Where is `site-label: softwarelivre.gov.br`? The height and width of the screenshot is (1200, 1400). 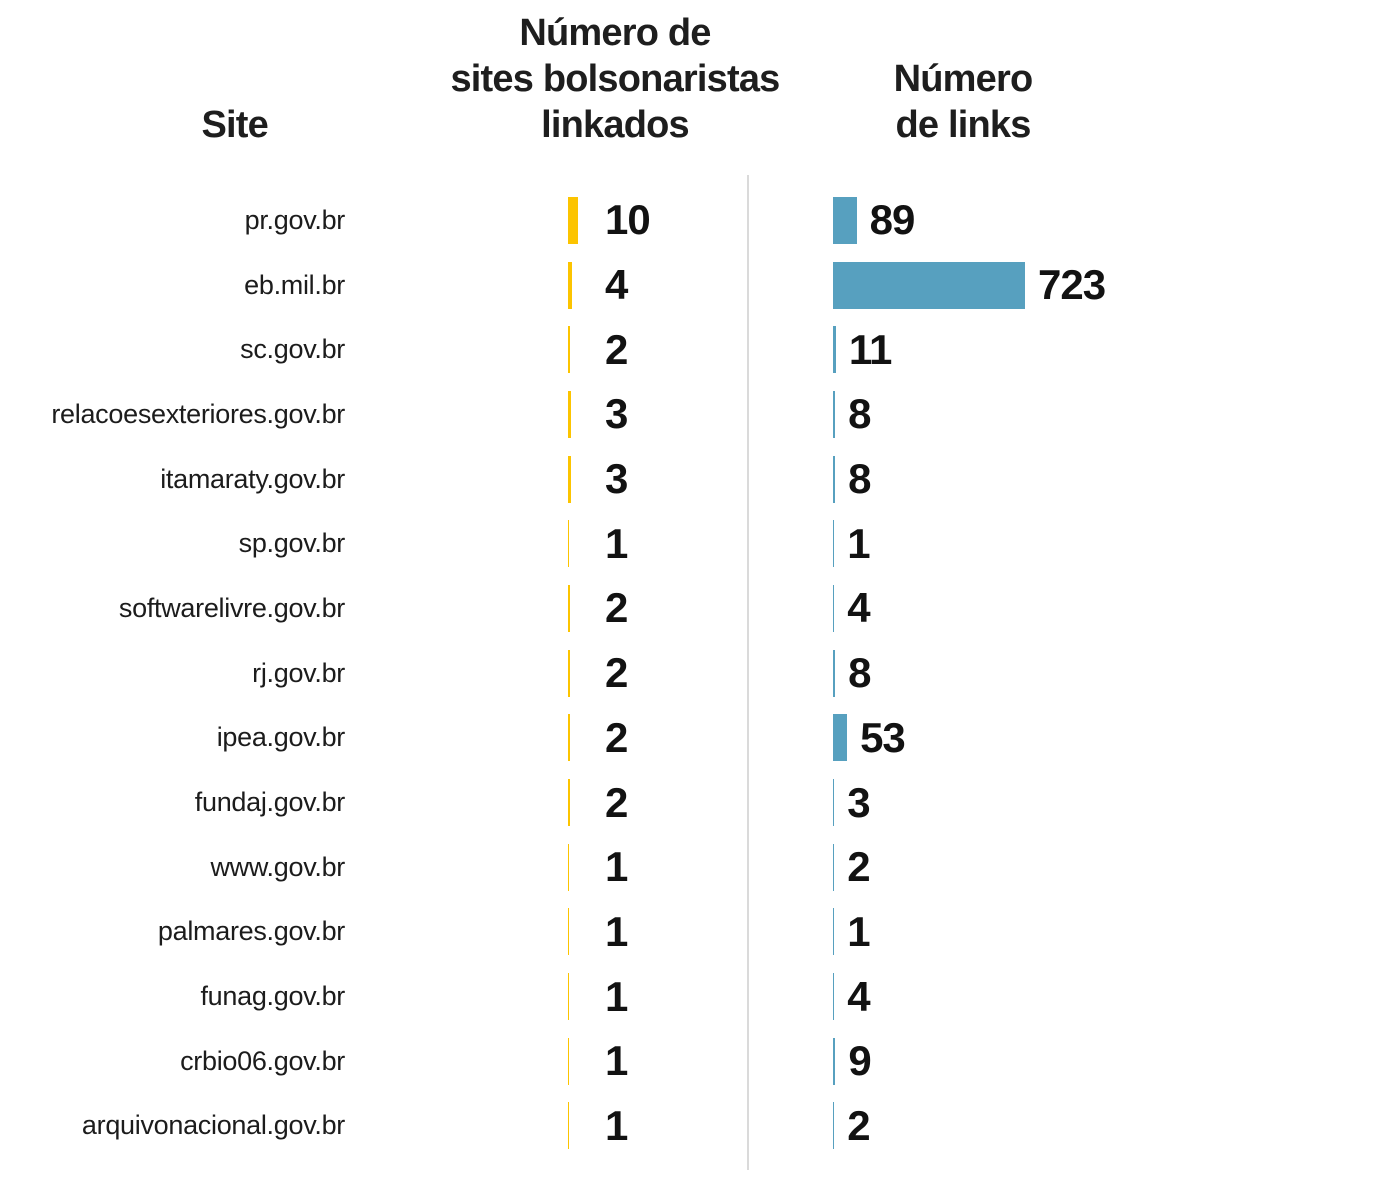
site-label: softwarelivre.gov.br is located at coordinates (231, 607).